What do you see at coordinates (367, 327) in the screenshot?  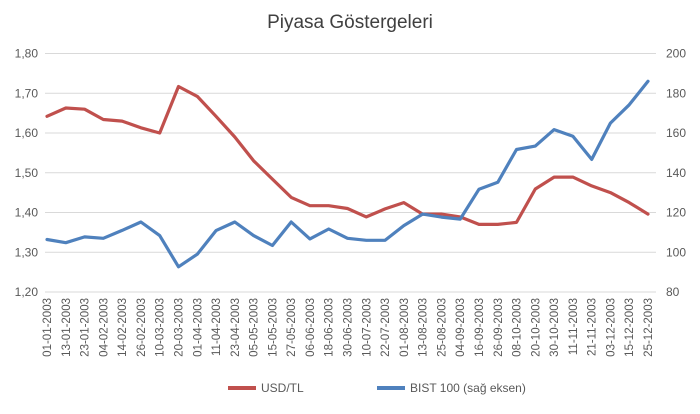 I see `x-tick-label: 10-07-2003` at bounding box center [367, 327].